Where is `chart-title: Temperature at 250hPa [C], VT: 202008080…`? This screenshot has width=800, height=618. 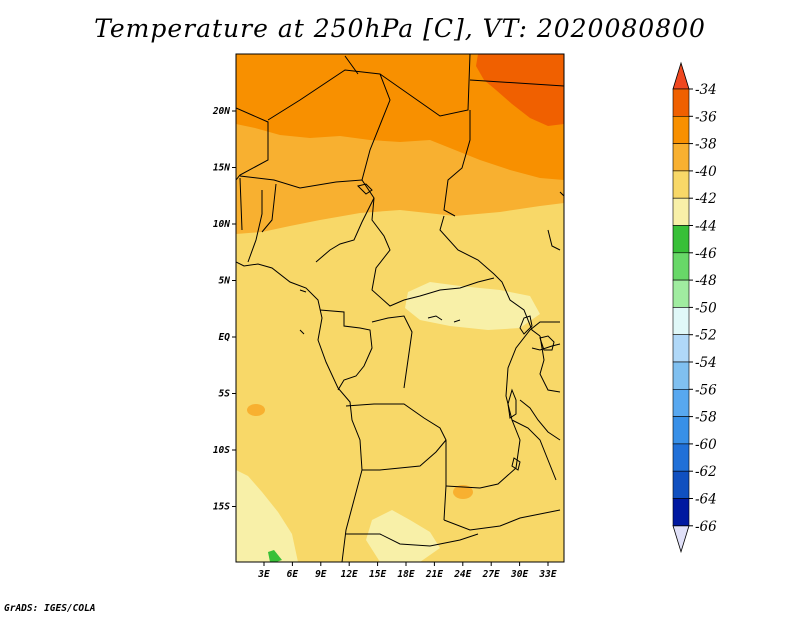 chart-title: Temperature at 250hPa [C], VT: 202008080… is located at coordinates (400, 28).